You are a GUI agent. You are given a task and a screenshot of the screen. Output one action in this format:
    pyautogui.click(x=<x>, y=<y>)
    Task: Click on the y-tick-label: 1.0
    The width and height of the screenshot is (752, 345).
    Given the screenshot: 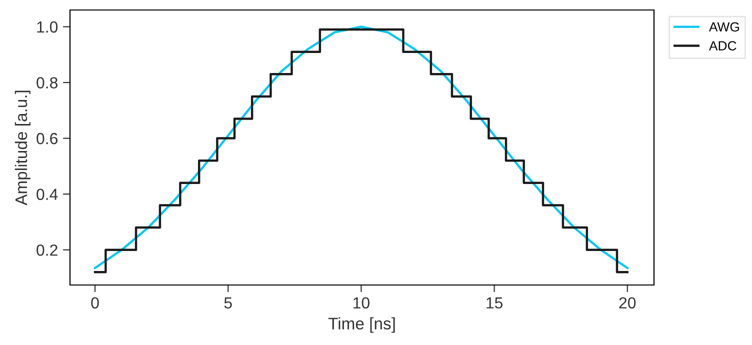 What is the action you would take?
    pyautogui.click(x=47, y=27)
    